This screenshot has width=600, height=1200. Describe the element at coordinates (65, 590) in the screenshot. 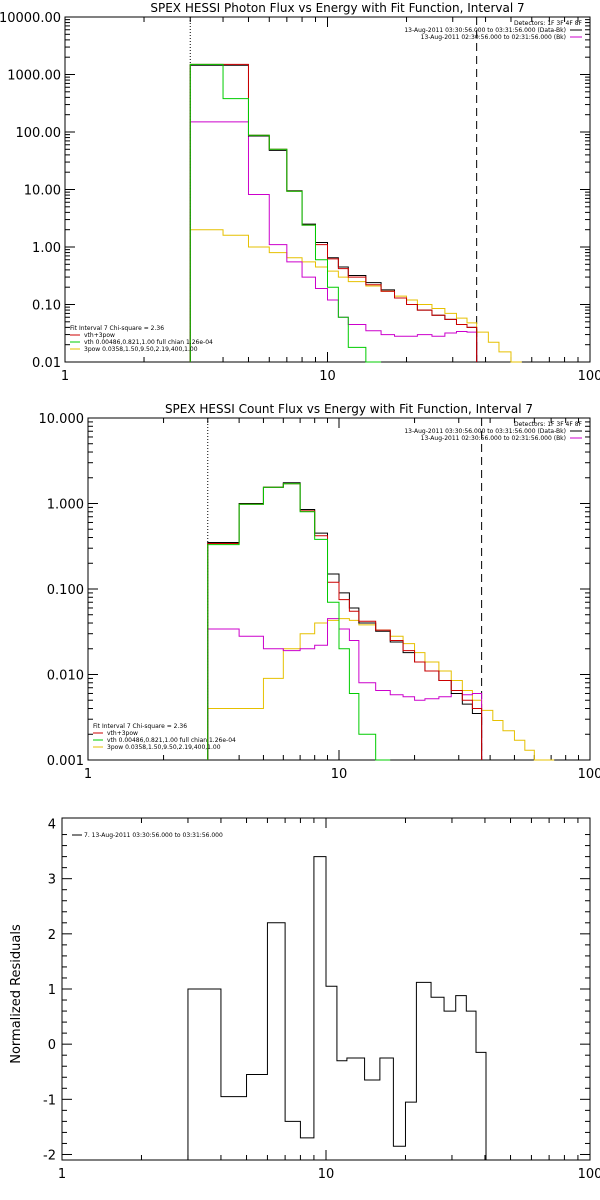

I see `y-tick-label: 0.100` at that location.